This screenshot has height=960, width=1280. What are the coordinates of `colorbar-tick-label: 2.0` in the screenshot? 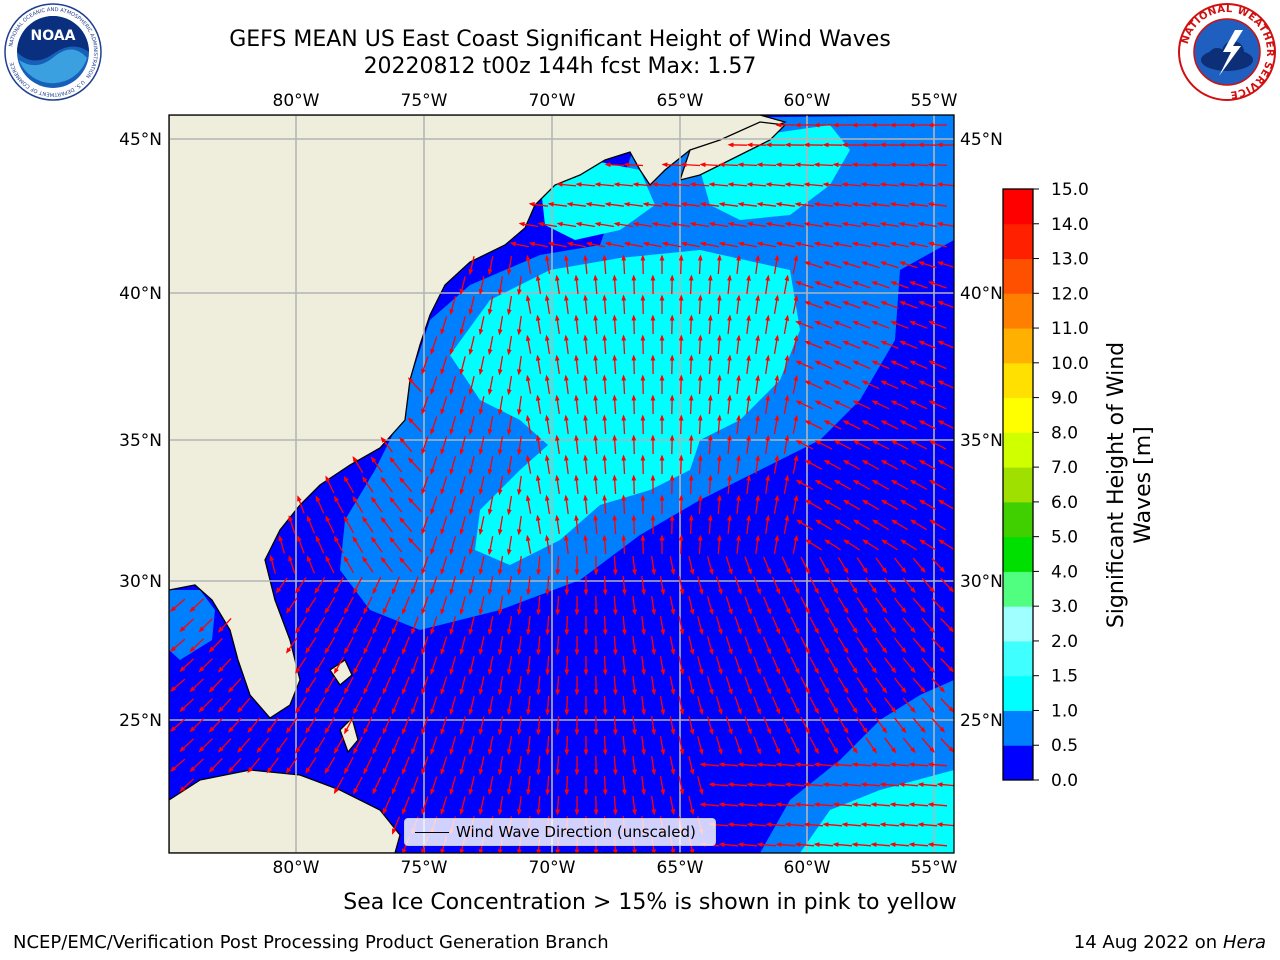 It's located at (1064, 642).